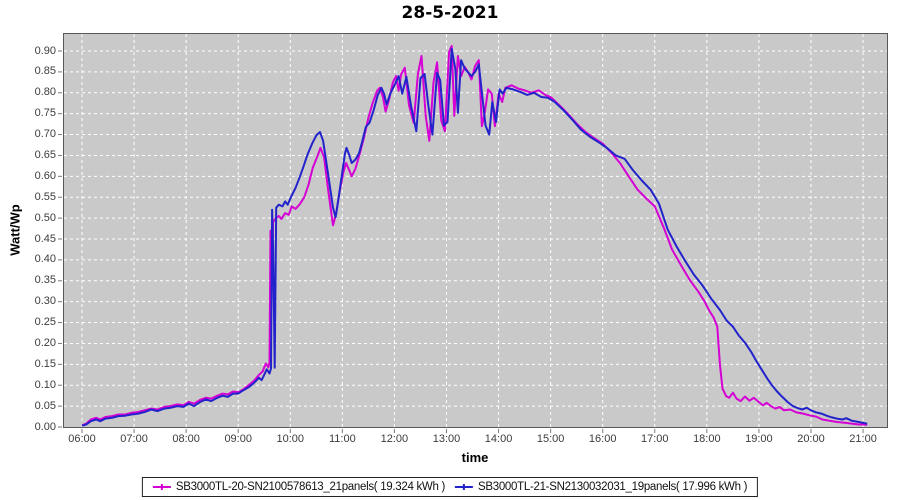 Image resolution: width=900 pixels, height=500 pixels. I want to click on x-tick-label: 14:00, so click(498, 439).